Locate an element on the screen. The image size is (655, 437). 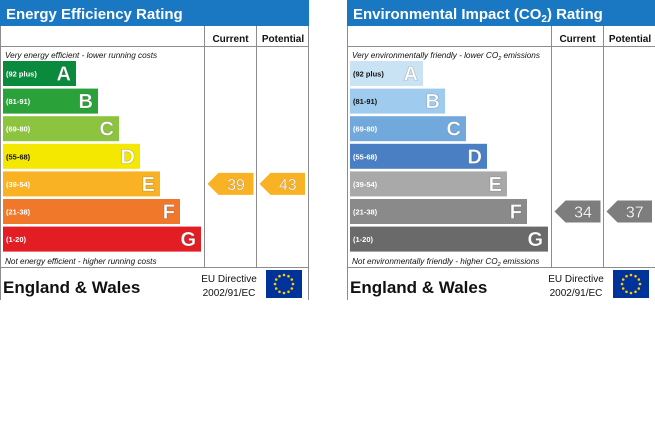
chart-title: Environmental Impact (CO2) Rating is located at coordinates (478, 15).